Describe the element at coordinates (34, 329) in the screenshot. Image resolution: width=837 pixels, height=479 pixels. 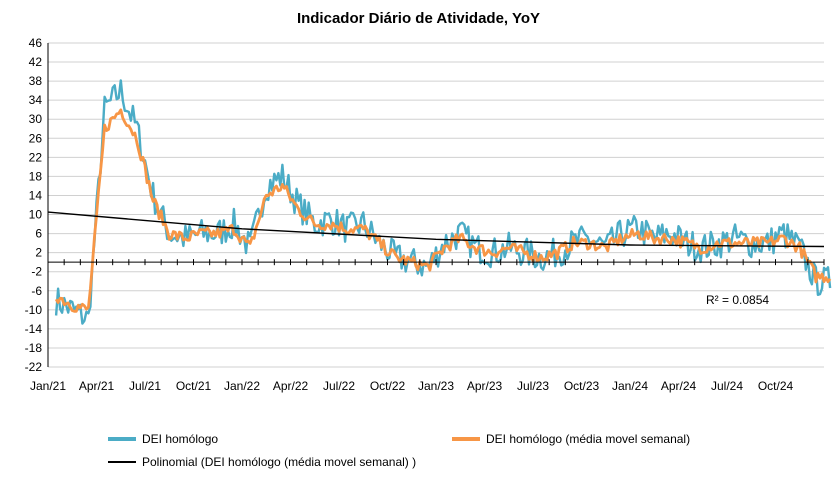
I see `y-tick-label: -14` at that location.